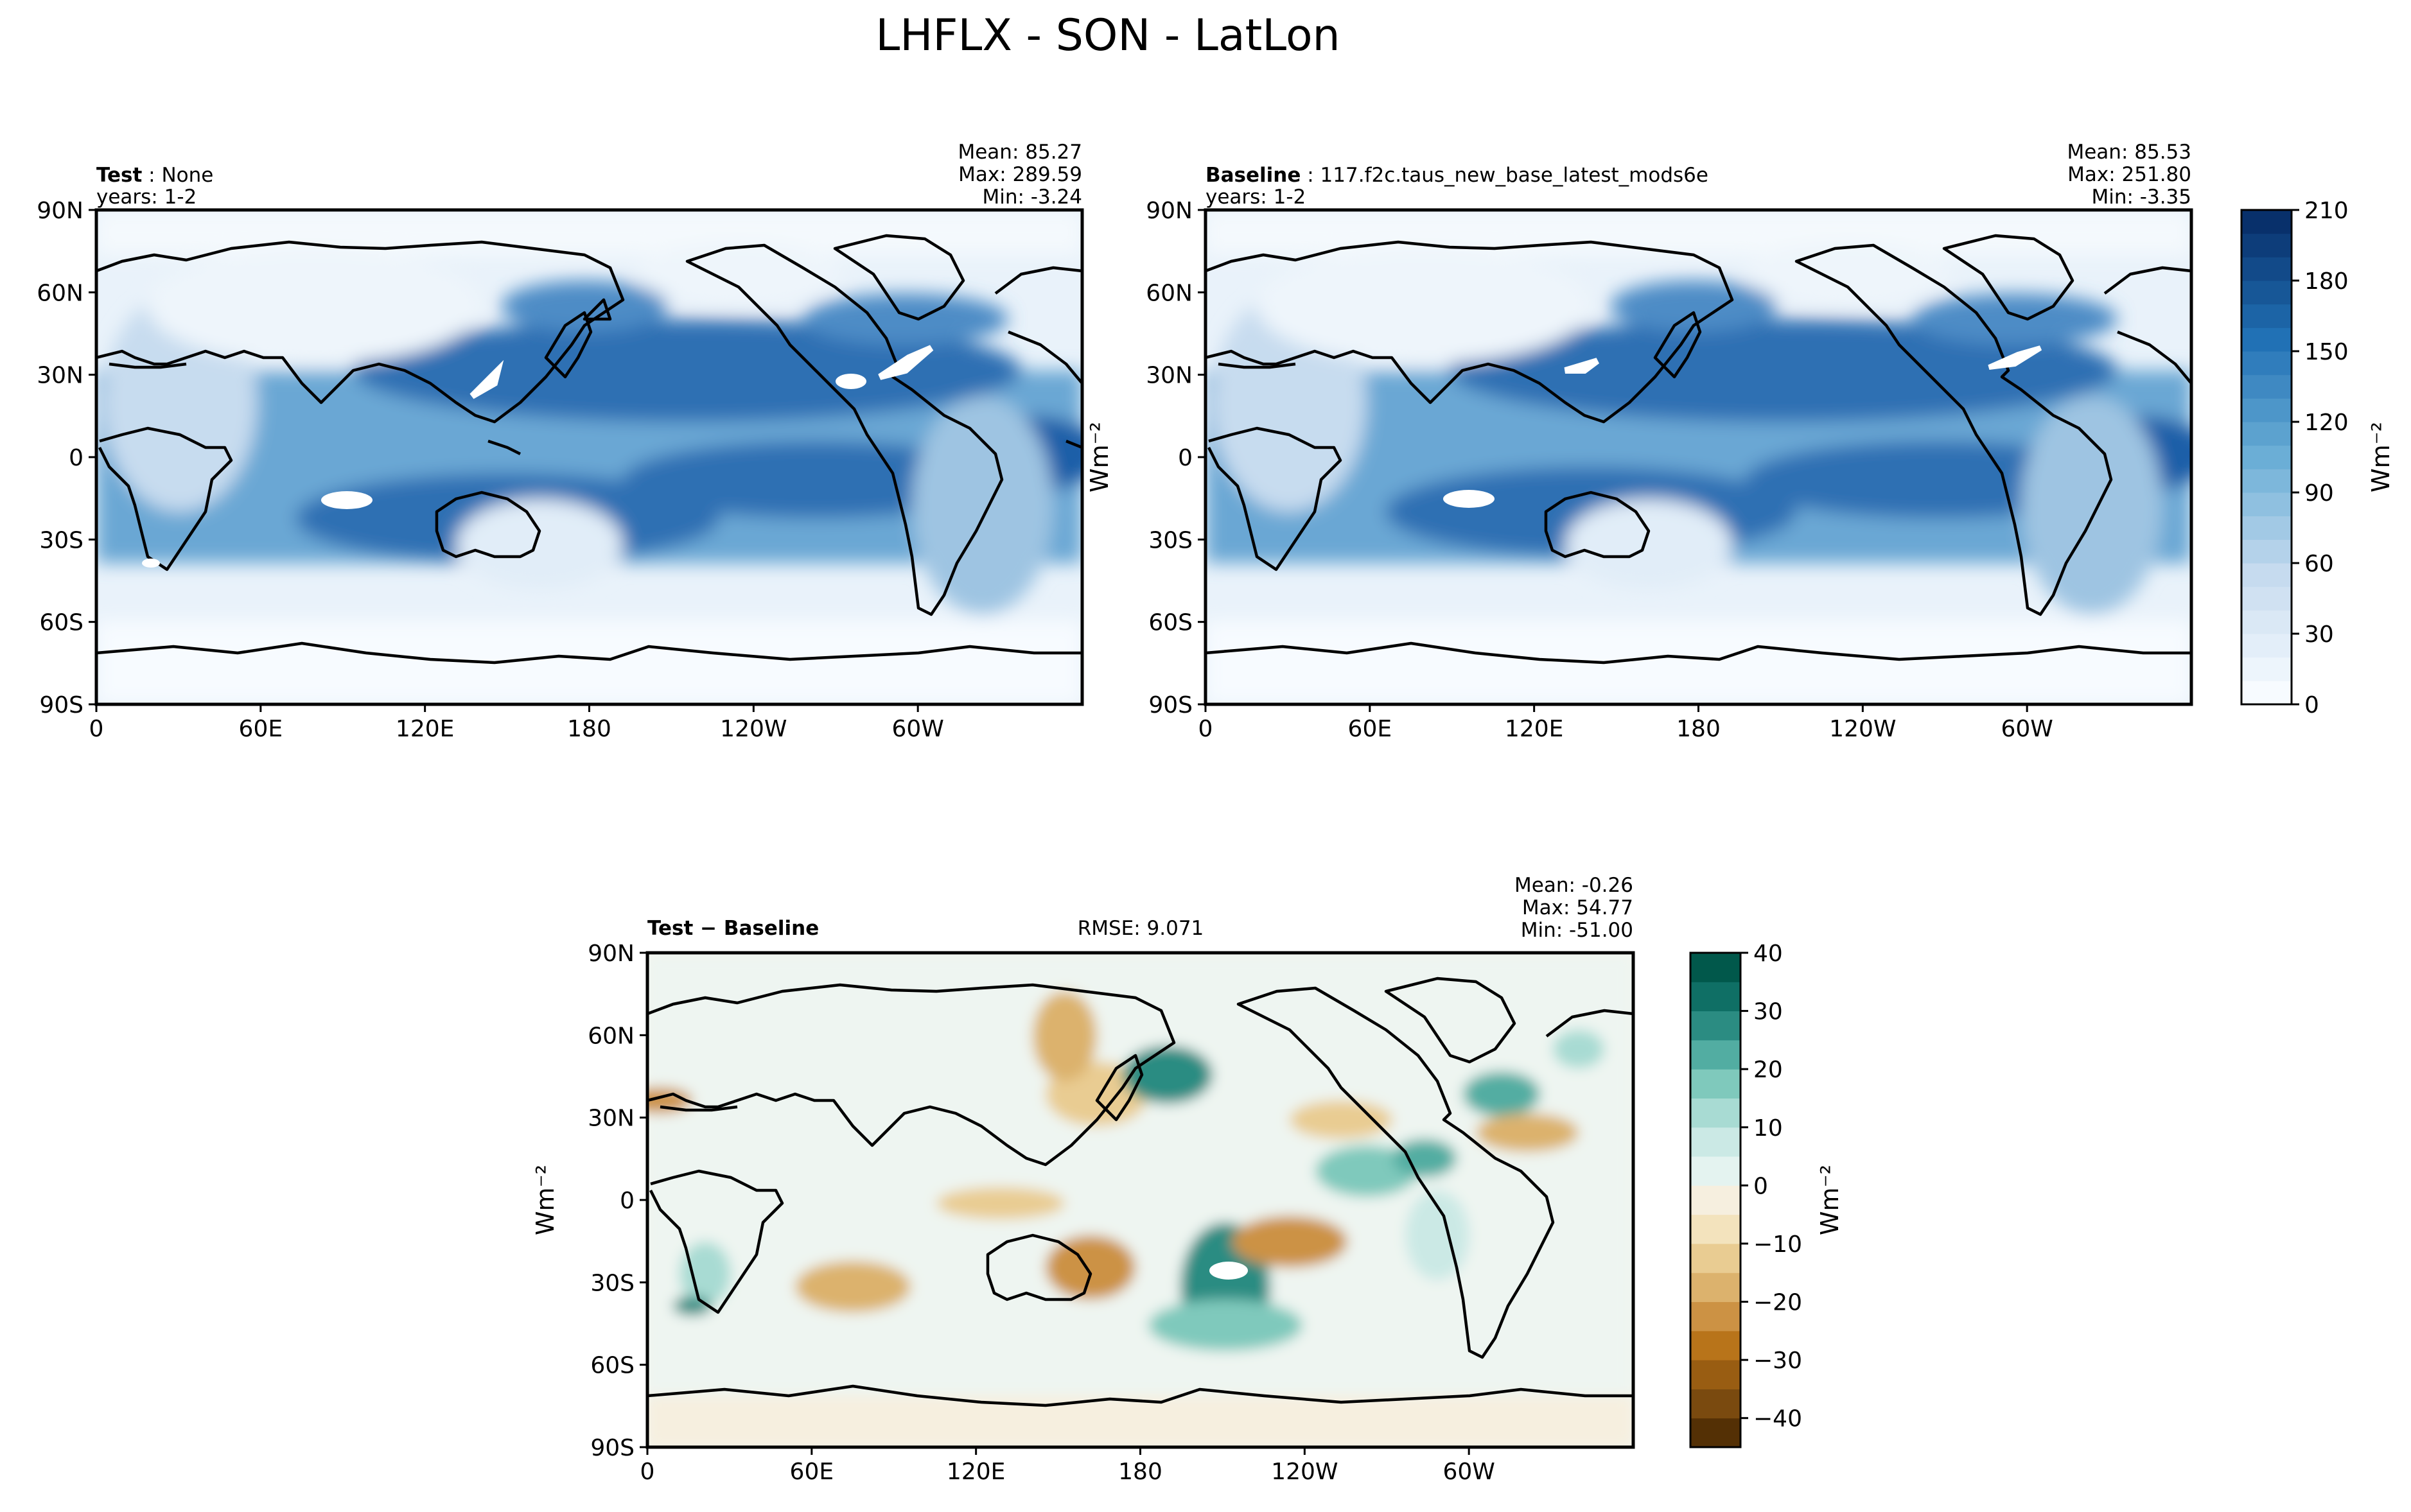 This screenshot has width=2411, height=1512. I want to click on colorbar-tick-label: −30, so click(1778, 1361).